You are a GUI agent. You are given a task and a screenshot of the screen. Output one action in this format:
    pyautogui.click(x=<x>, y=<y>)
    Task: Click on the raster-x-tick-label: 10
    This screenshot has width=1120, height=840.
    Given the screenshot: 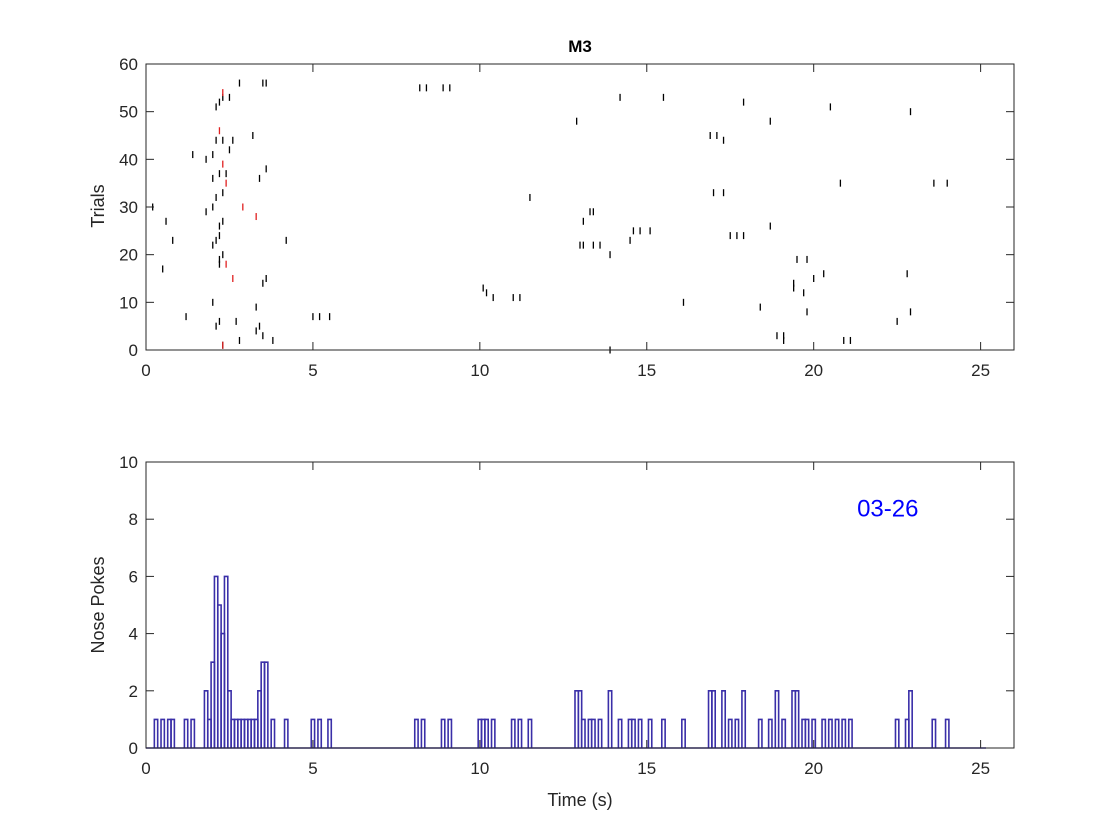 What is the action you would take?
    pyautogui.click(x=479, y=370)
    